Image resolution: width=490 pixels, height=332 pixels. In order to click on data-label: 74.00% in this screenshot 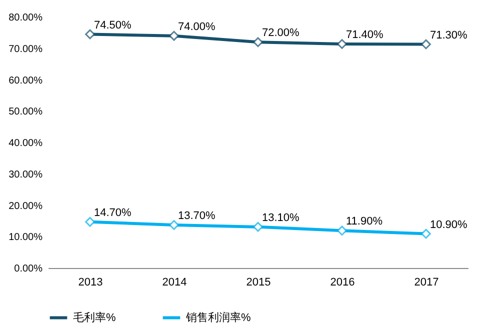, I will do `click(197, 26)`.